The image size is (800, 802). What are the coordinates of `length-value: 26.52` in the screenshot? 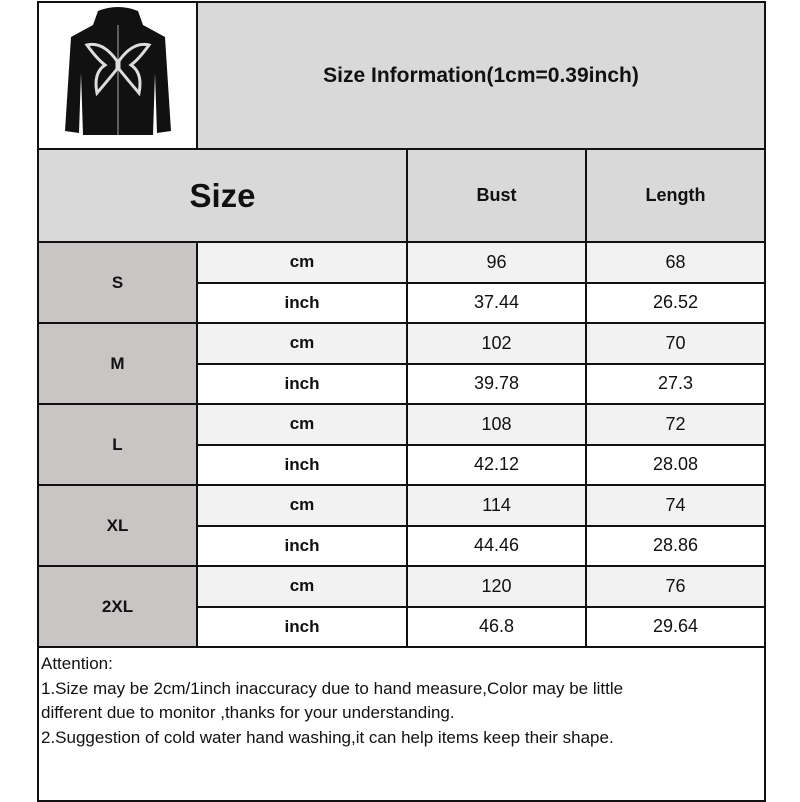 It's located at (675, 302).